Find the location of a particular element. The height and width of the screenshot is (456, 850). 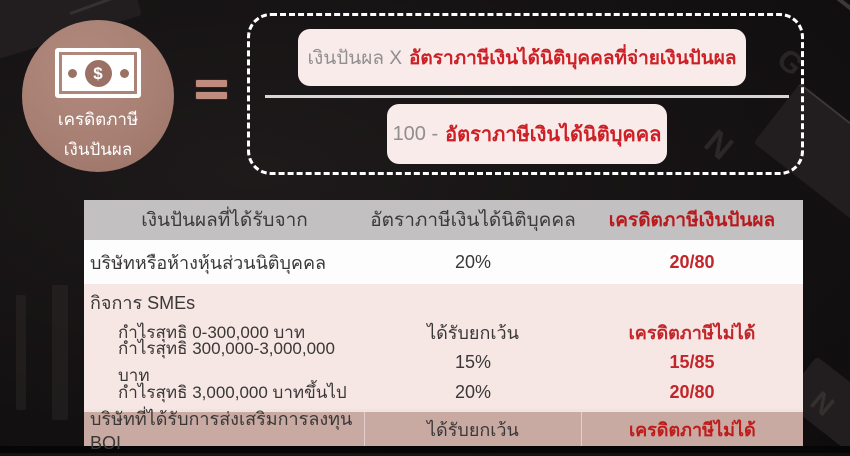

denominator-highlight: อัตราภาษีเงินได้นิติบุคคล is located at coordinates (553, 135).